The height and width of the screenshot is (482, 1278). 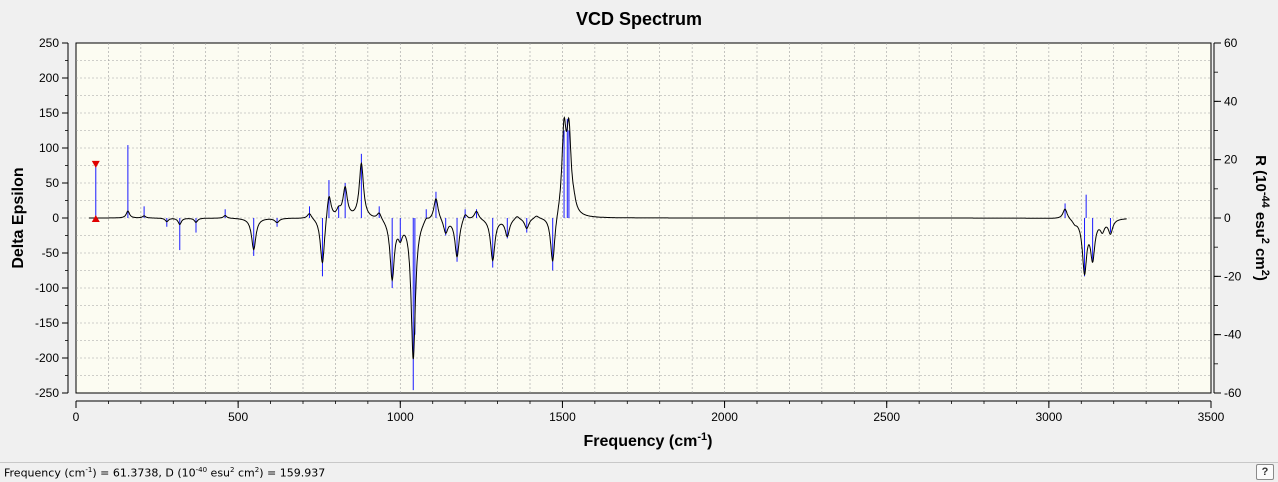 I want to click on marker-top, so click(x=95, y=164).